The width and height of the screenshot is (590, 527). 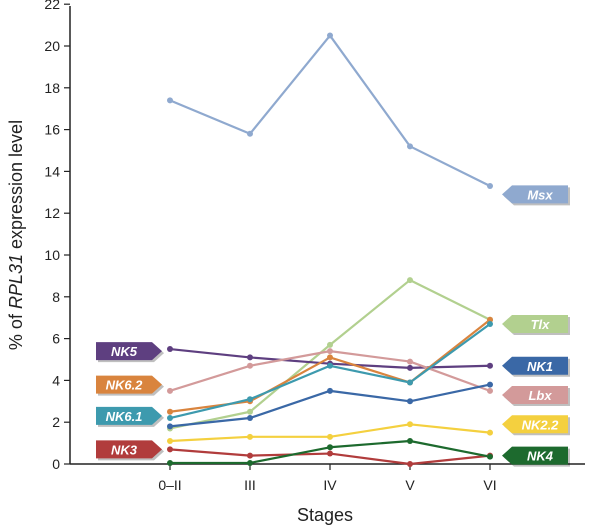 I want to click on callout-nk3: NK3, so click(x=130, y=450).